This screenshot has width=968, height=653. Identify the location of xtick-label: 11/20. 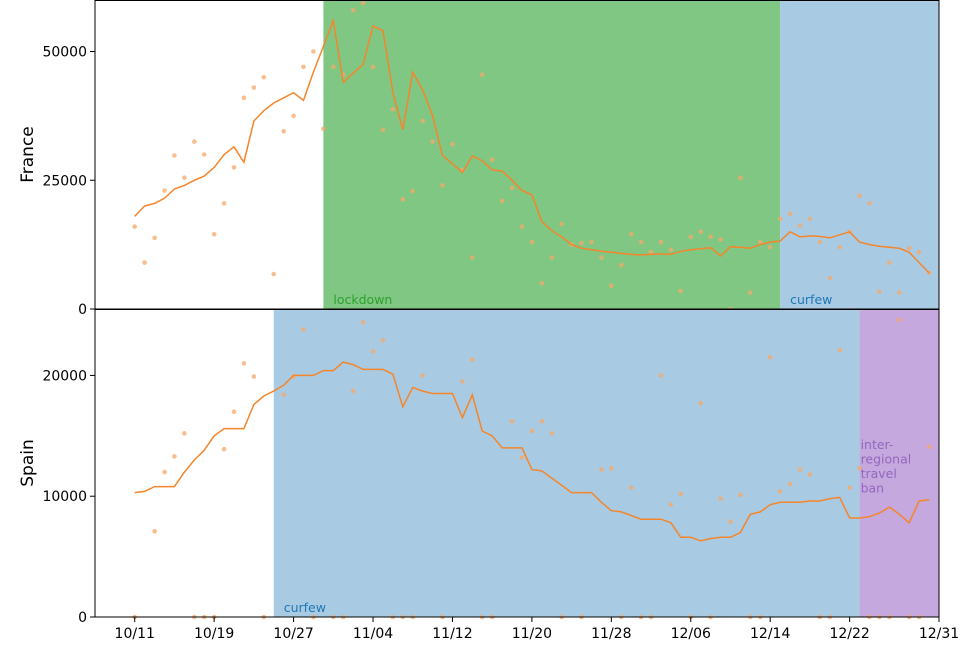
(532, 634).